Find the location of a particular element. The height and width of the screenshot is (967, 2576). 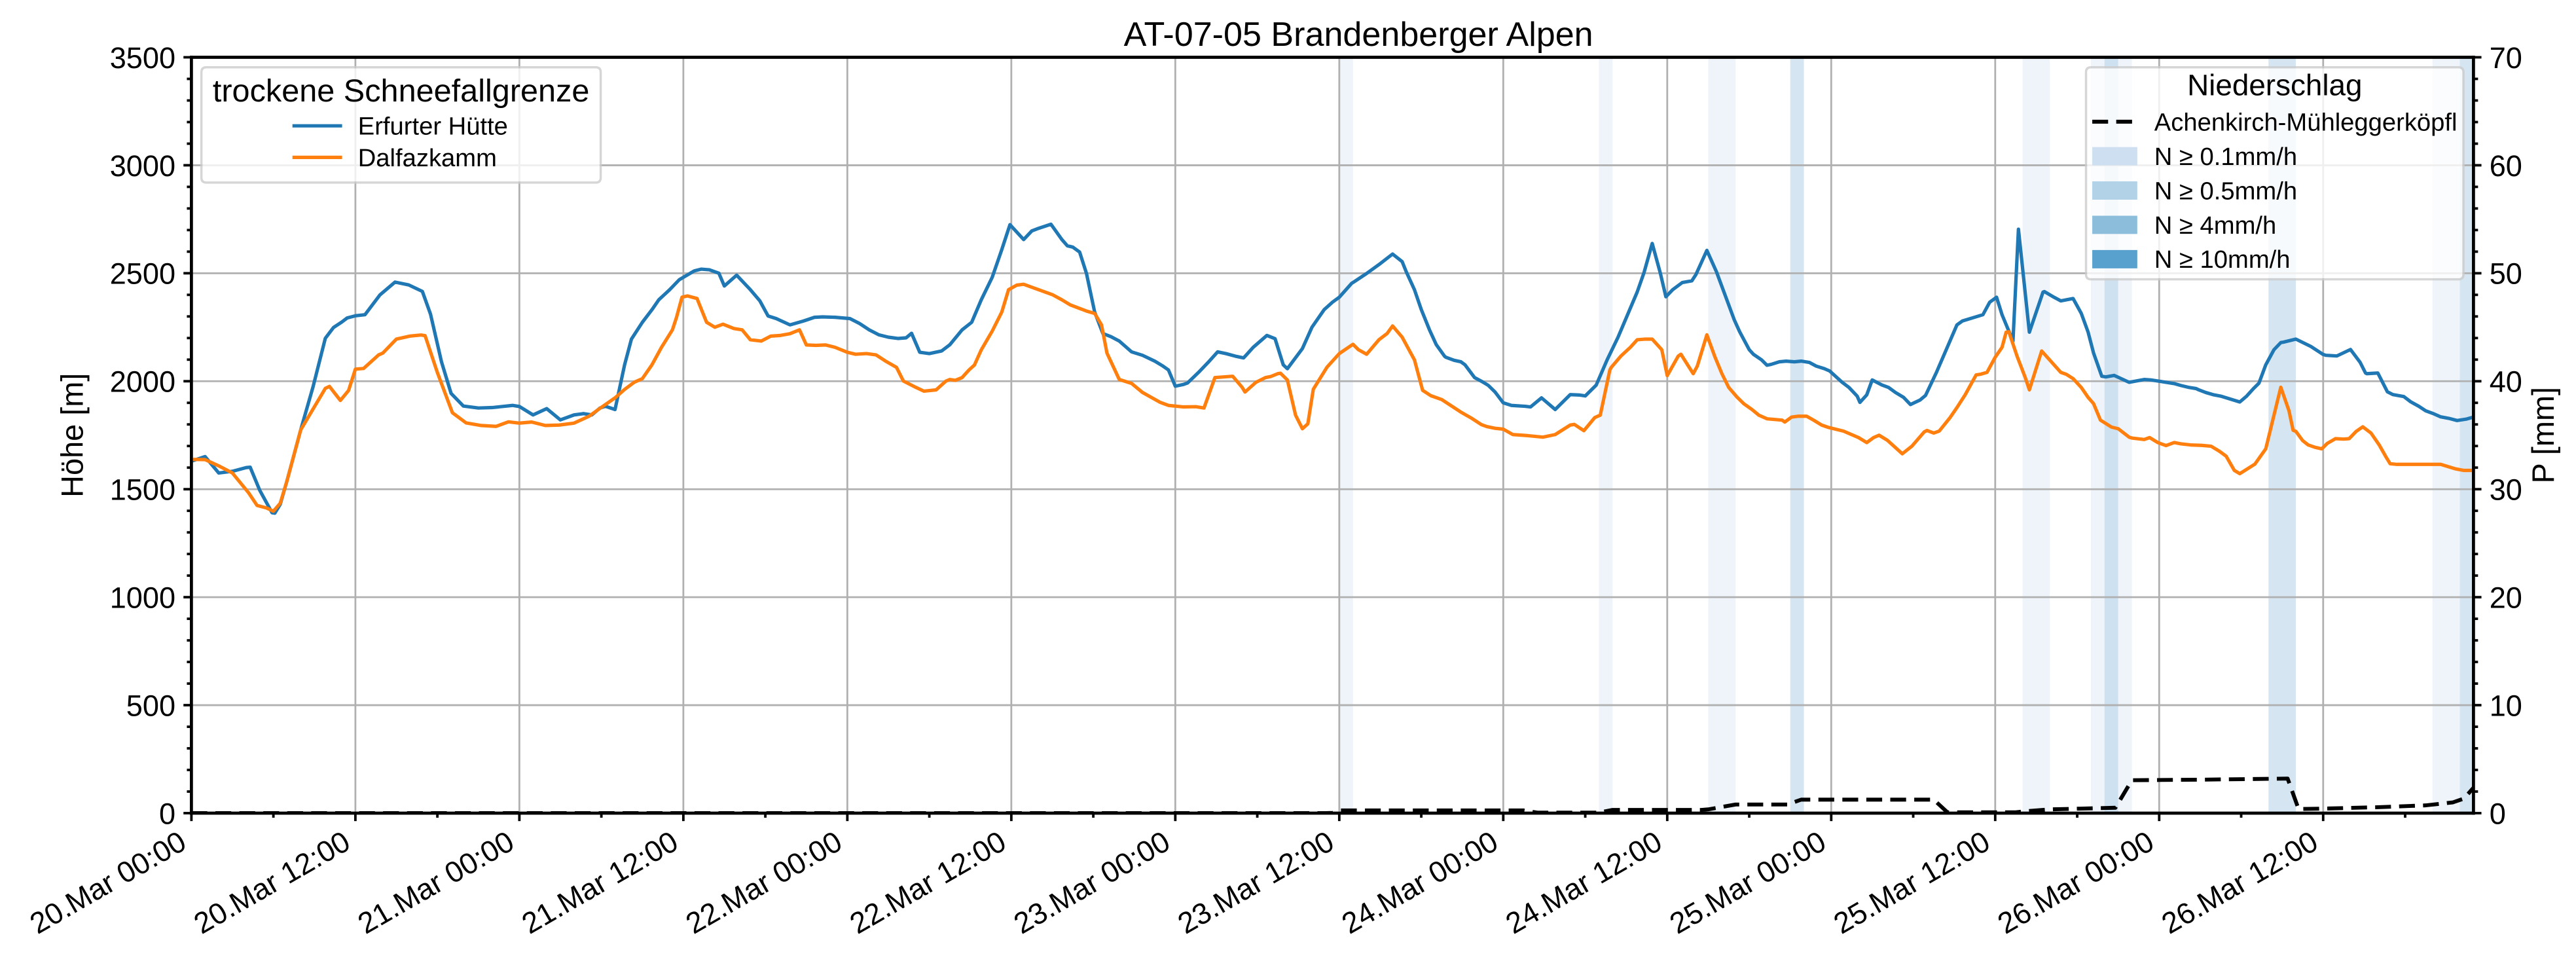

svg-text: trockene Schneefallgrenze is located at coordinates (401, 91).